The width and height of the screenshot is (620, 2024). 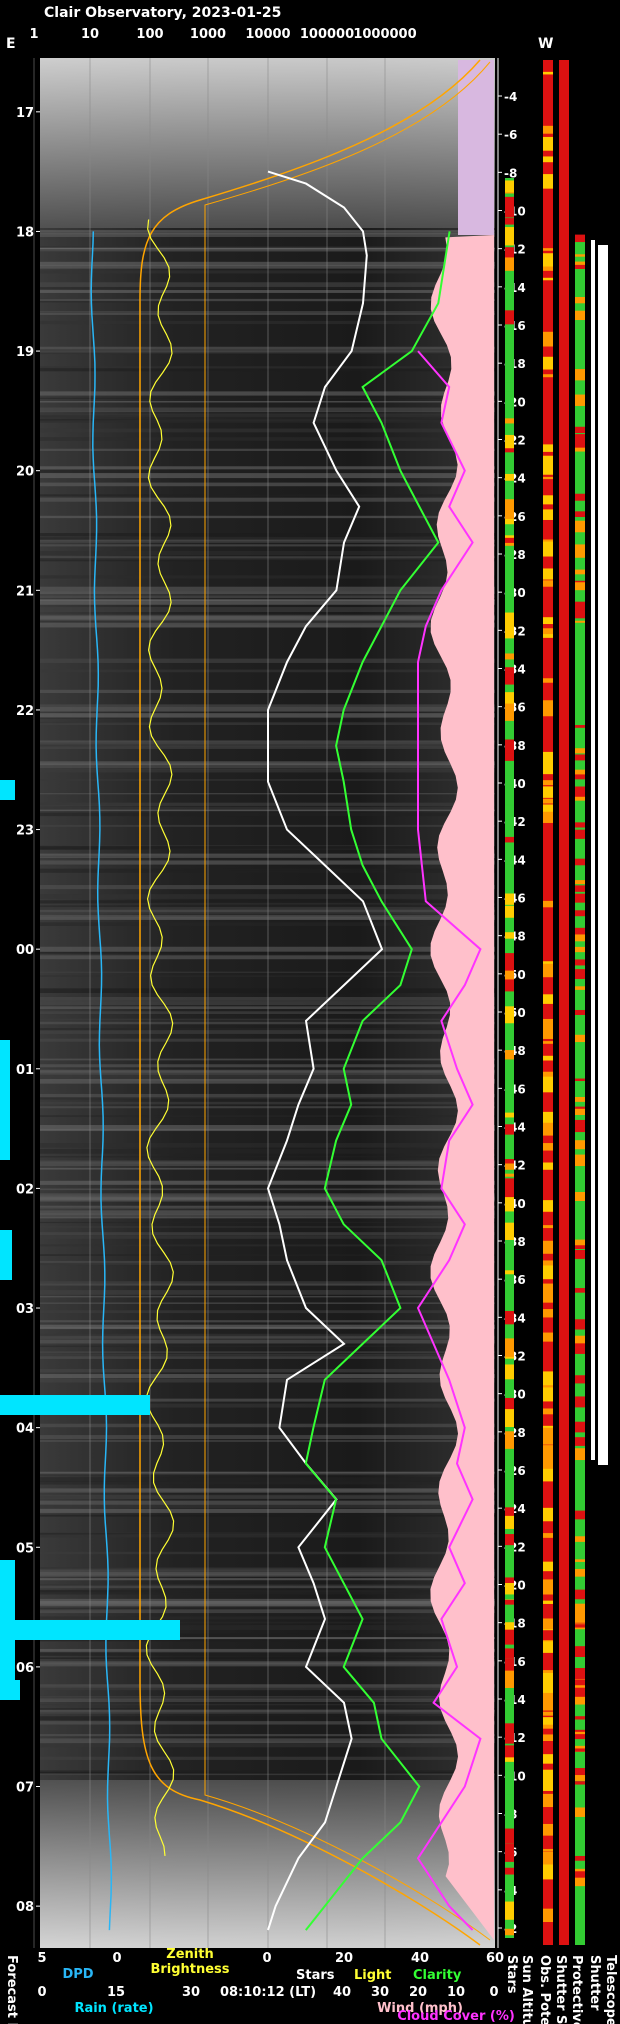 I want to click on cloud-axis-label: Cloud Cover (%), so click(x=456, y=2016).